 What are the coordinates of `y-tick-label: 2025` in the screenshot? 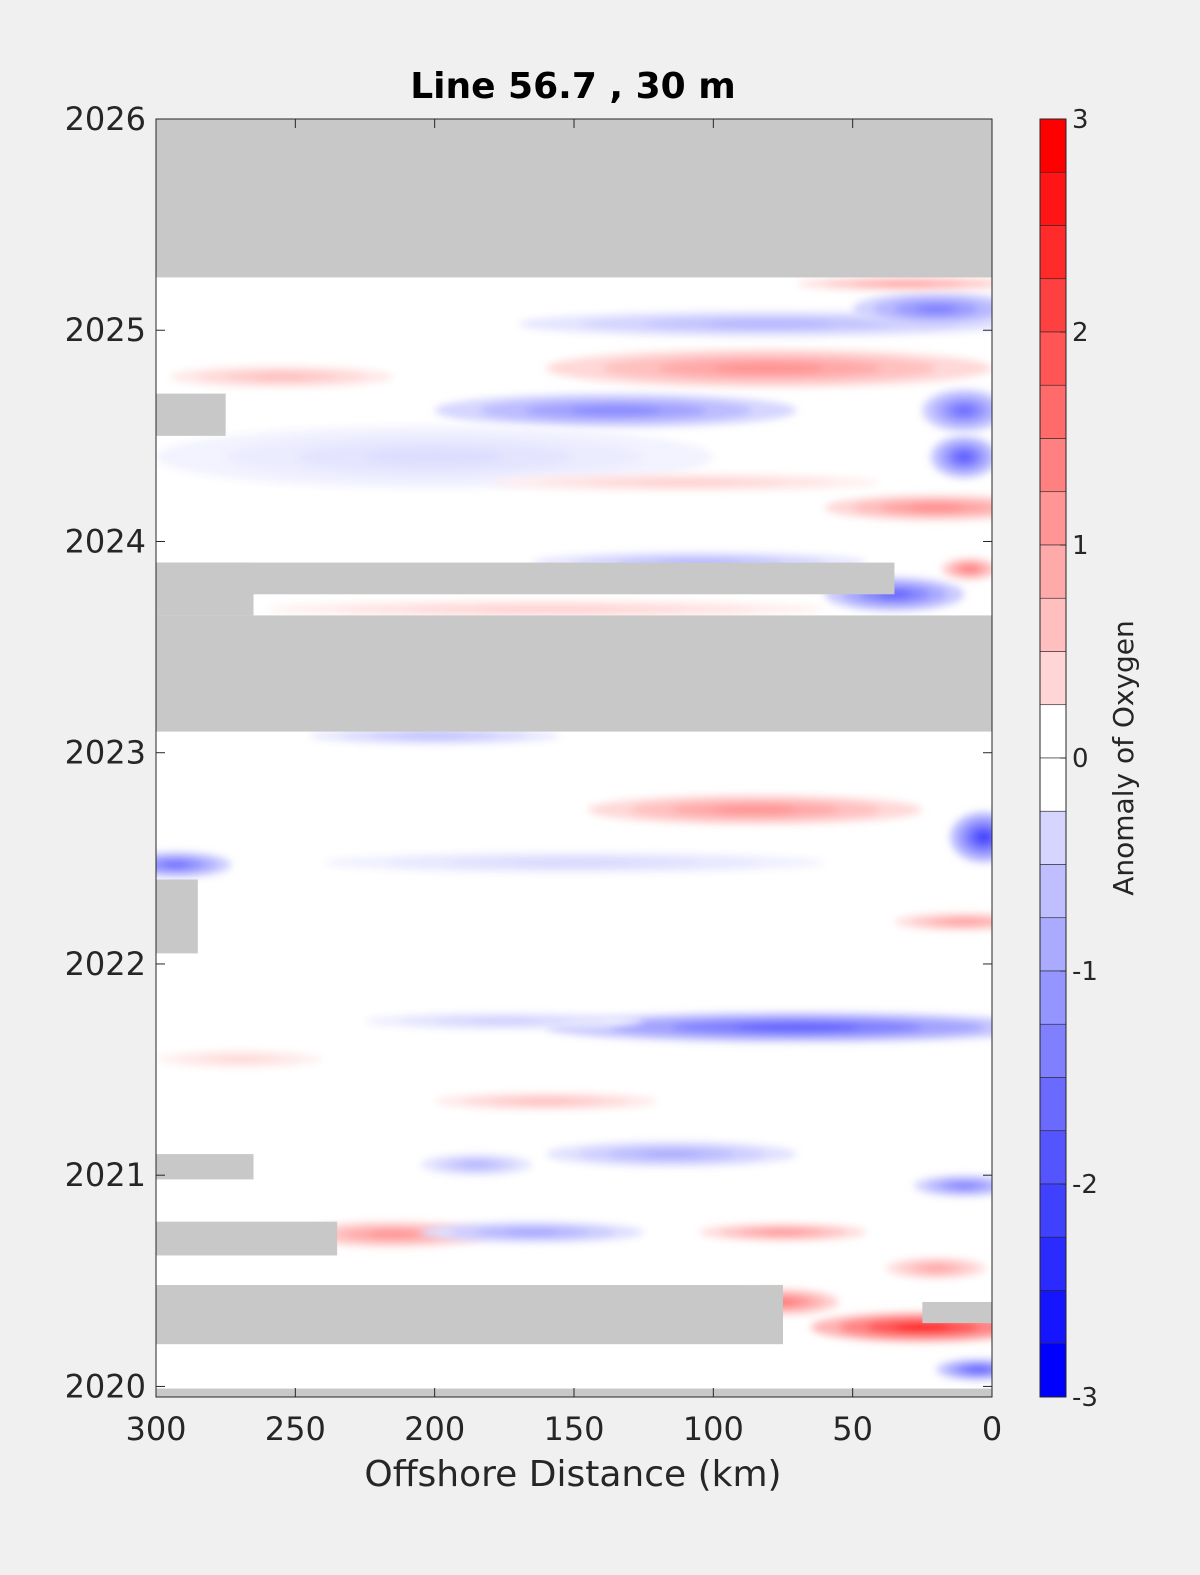 It's located at (105, 330).